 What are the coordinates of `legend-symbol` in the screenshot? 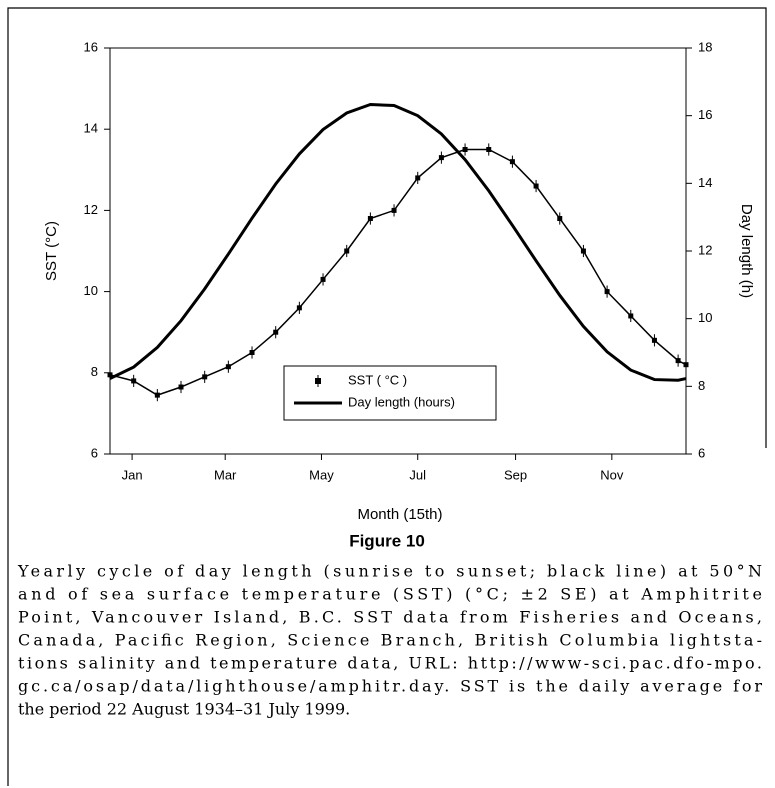 It's located at (318, 381).